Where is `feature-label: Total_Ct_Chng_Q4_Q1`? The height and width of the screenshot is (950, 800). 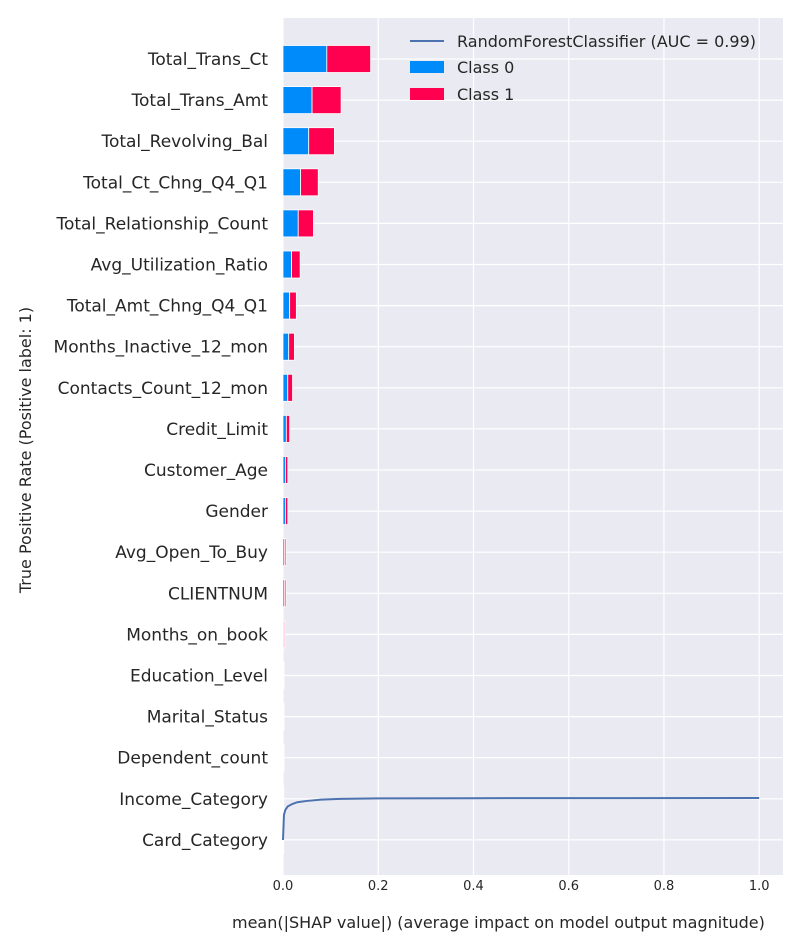 feature-label: Total_Ct_Chng_Q4_Q1 is located at coordinates (175, 183).